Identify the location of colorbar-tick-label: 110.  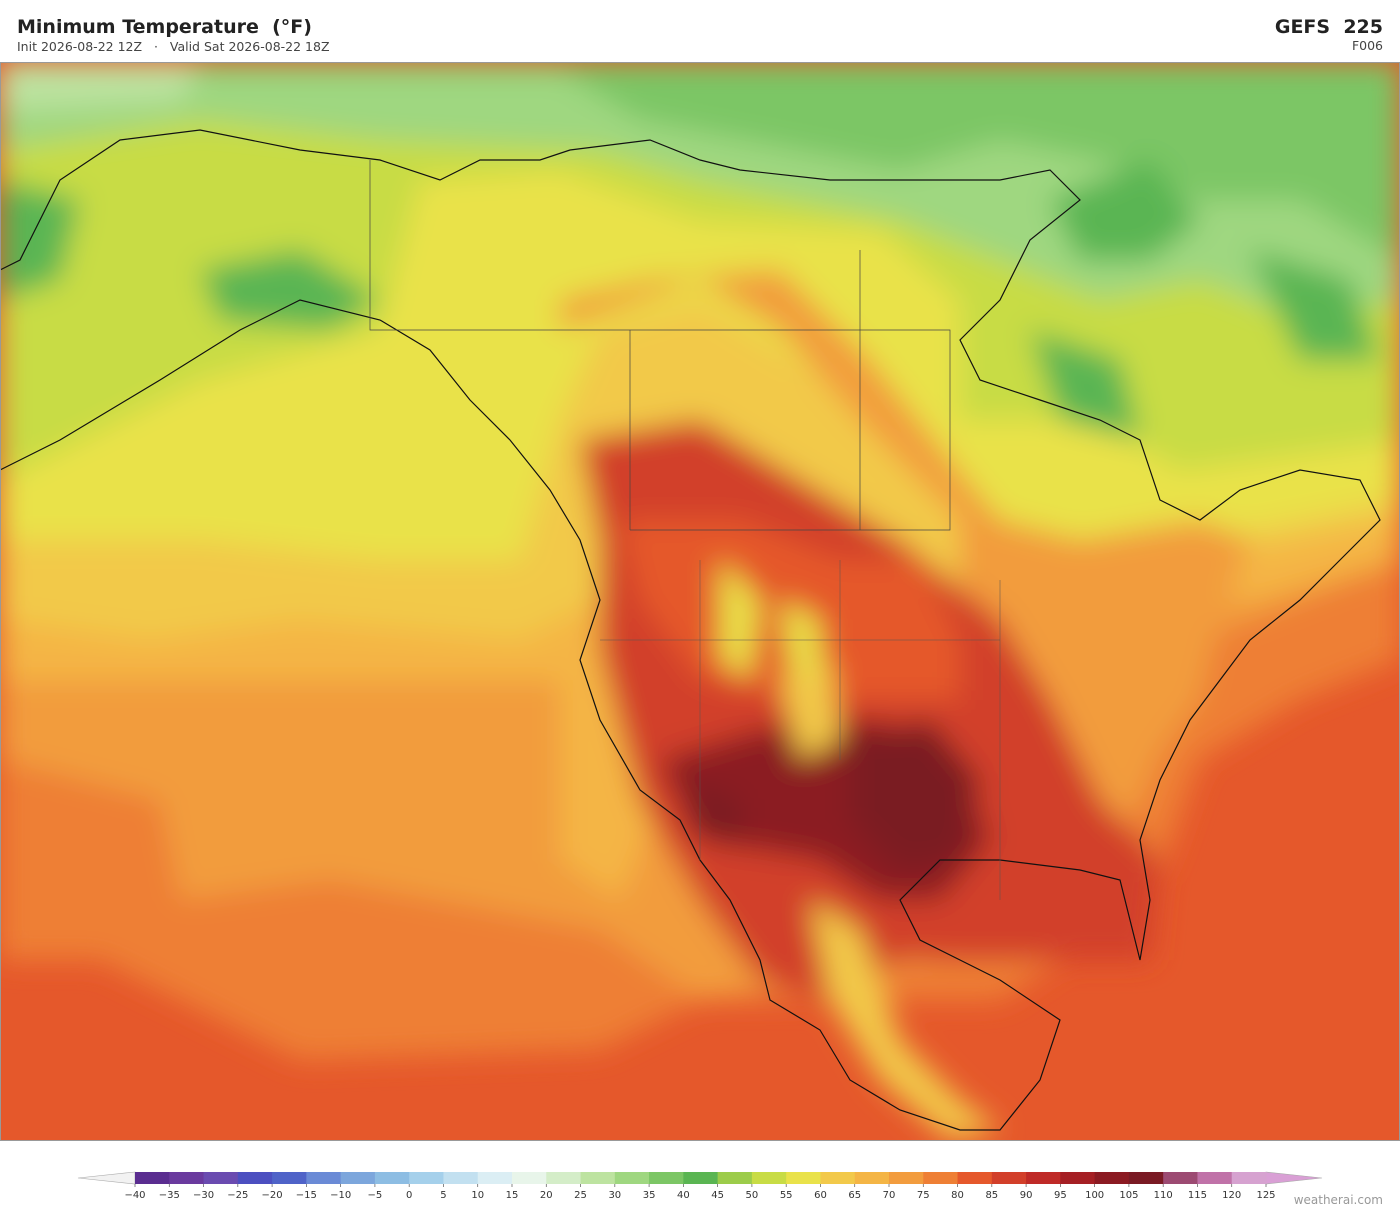
(1163, 1195).